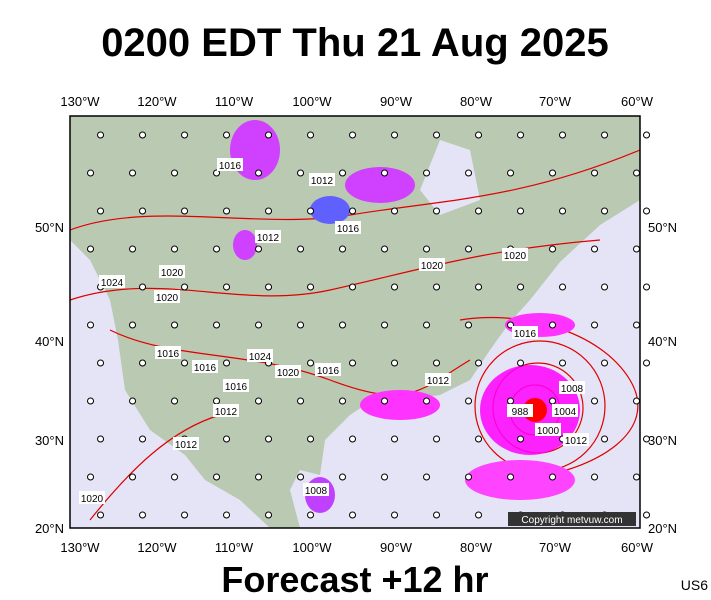  I want to click on title: 0200 EDT Thu 21 Aug 2025, so click(355, 43).